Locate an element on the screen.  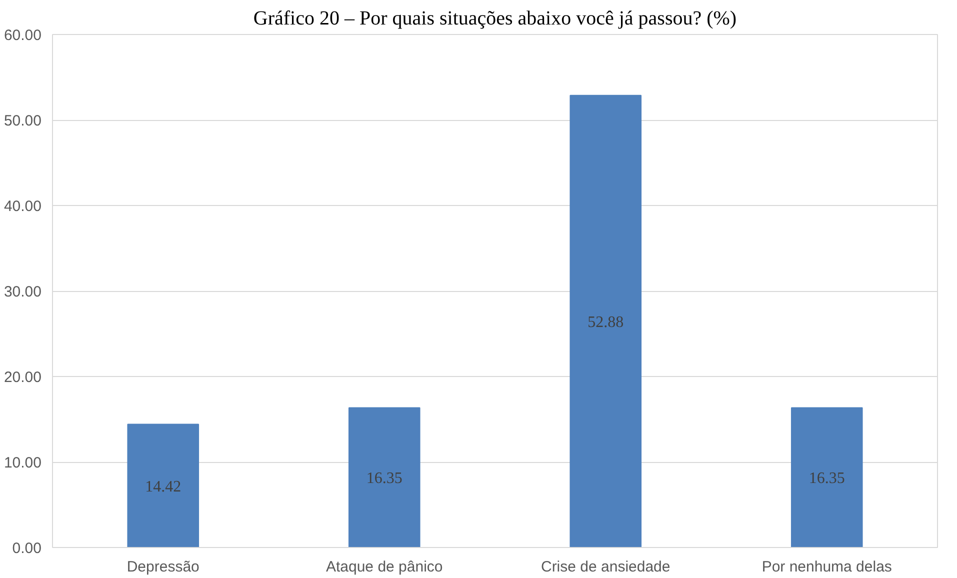
x-tick-label: Por nenhuma delas is located at coordinates (827, 567).